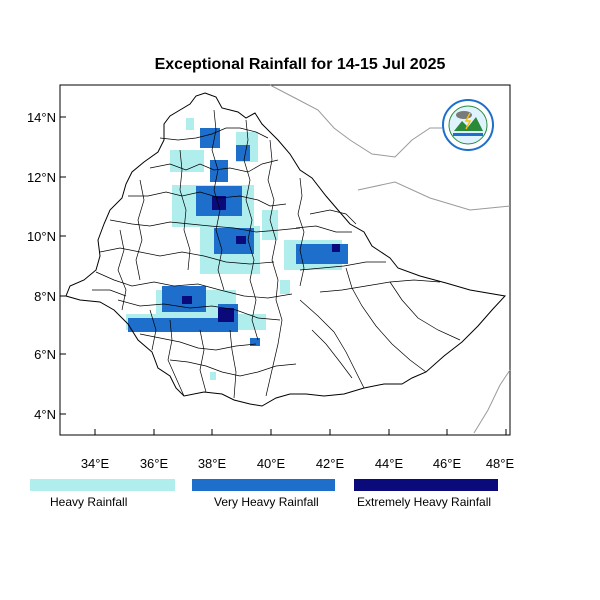 This screenshot has height=600, width=600. What do you see at coordinates (154, 463) in the screenshot?
I see `x-tick-label: 36°E` at bounding box center [154, 463].